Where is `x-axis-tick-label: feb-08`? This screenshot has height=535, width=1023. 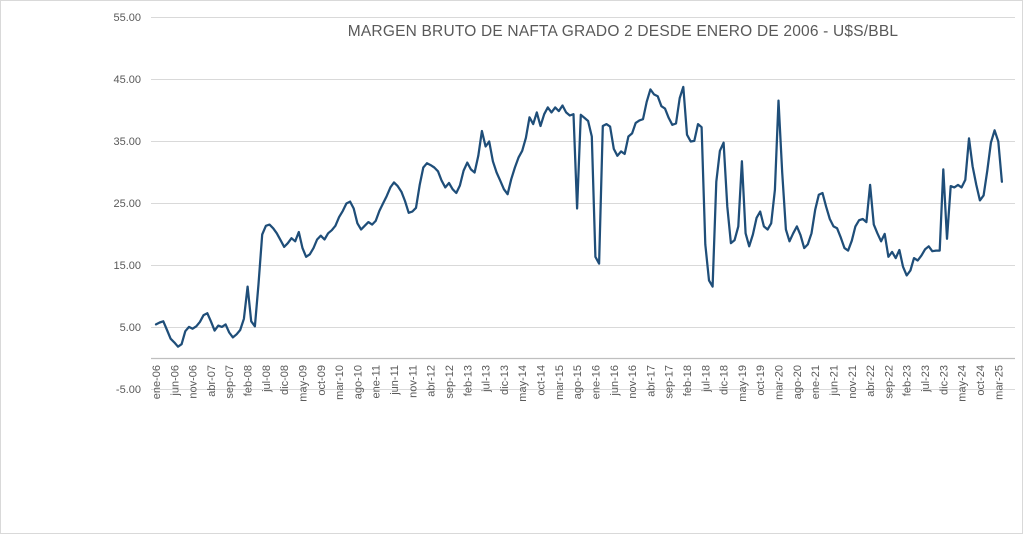
x-axis-tick-label: feb-08 is located at coordinates (249, 380).